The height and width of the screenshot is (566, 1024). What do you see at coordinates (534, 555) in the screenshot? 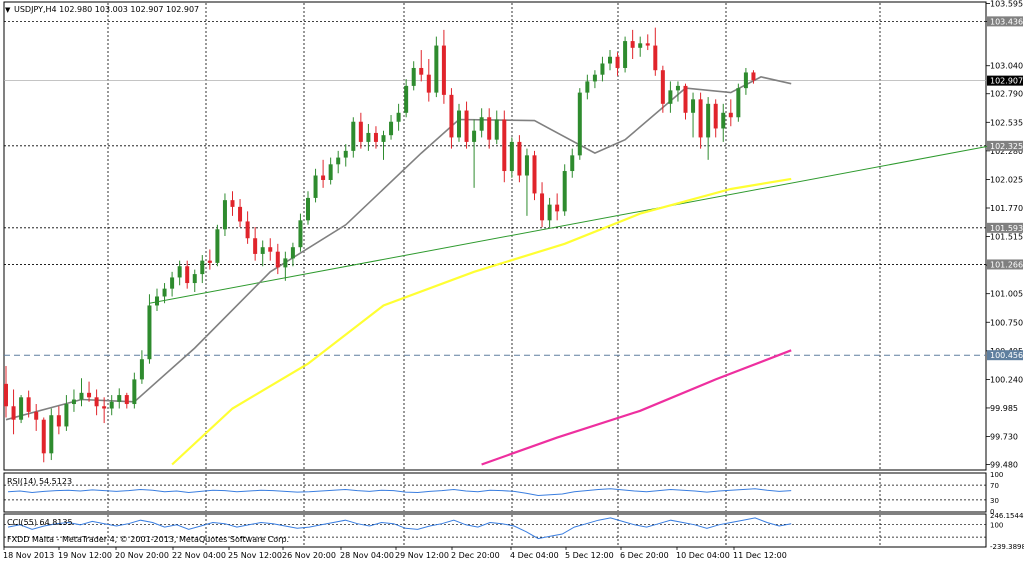
I see `time-label: 4 Dec 04:00` at bounding box center [534, 555].